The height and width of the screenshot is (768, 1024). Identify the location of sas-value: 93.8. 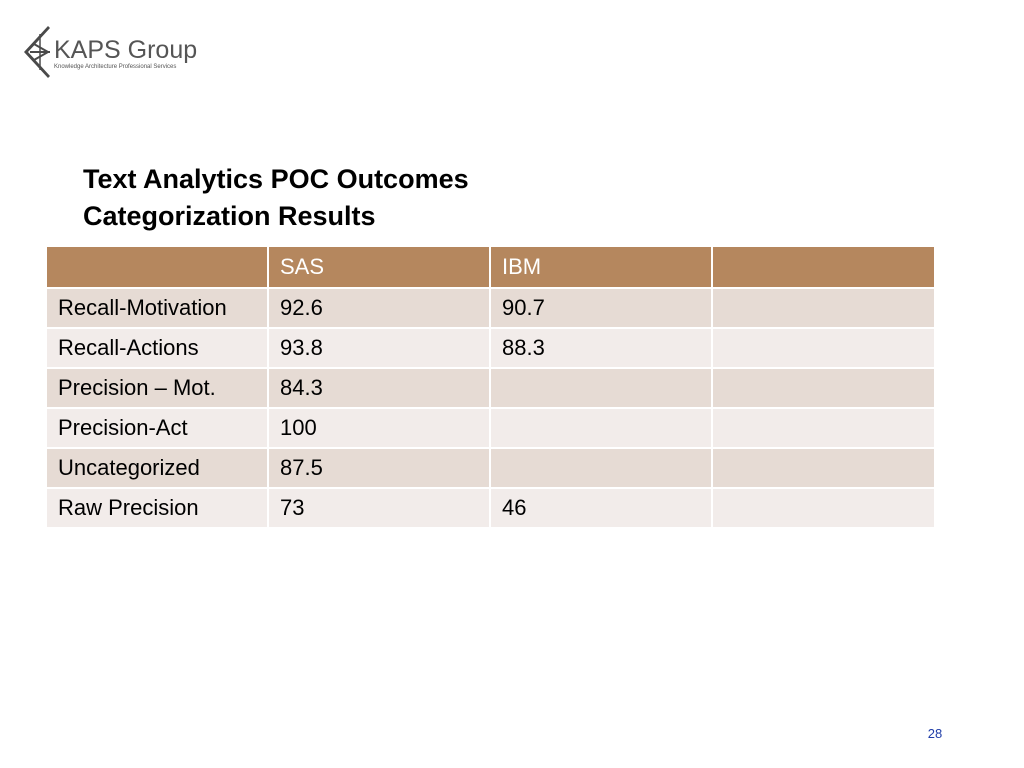
(379, 348).